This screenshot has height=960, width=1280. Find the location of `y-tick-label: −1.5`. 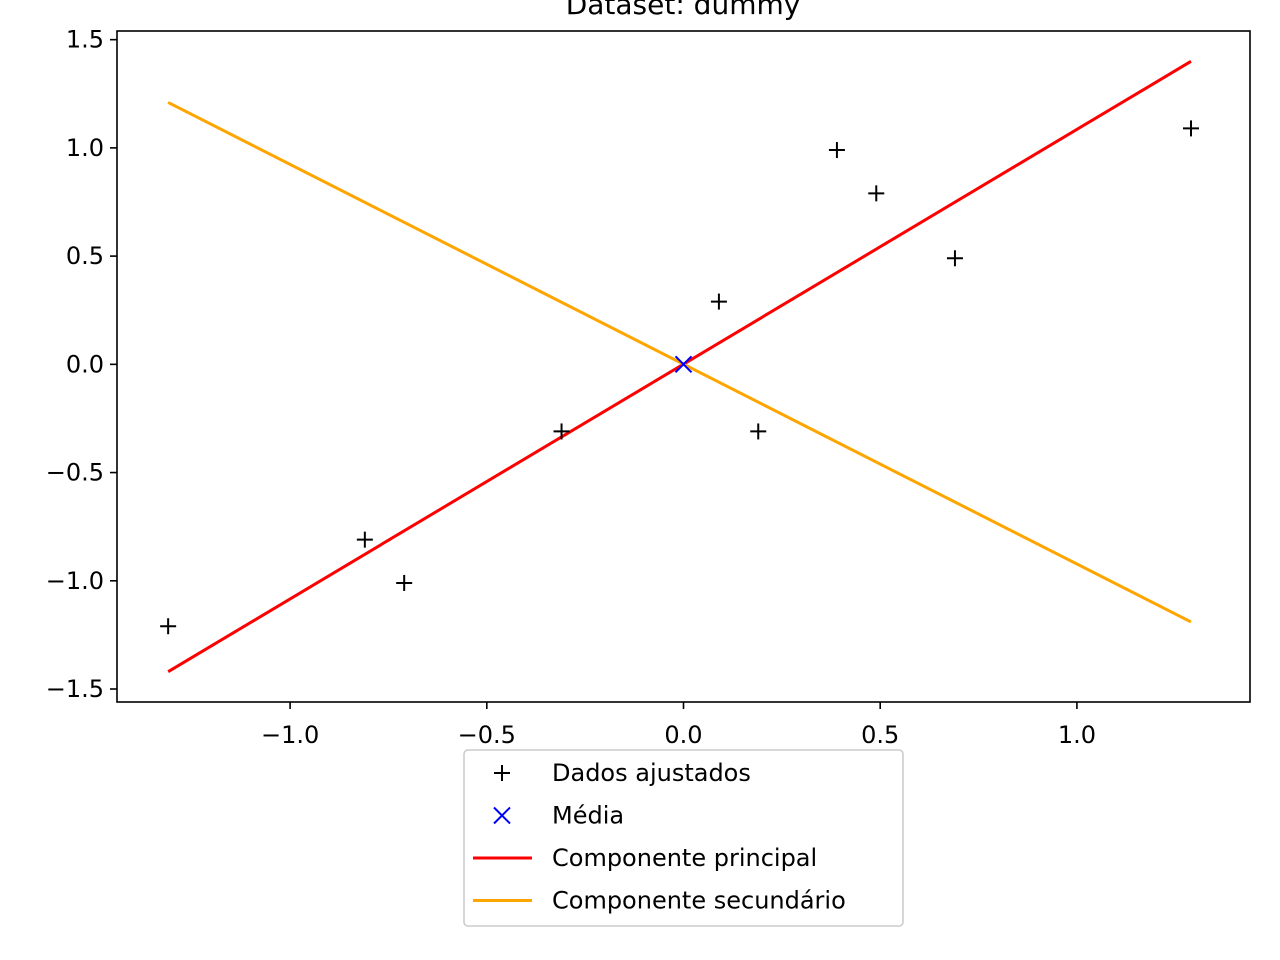

y-tick-label: −1.5 is located at coordinates (75, 689).